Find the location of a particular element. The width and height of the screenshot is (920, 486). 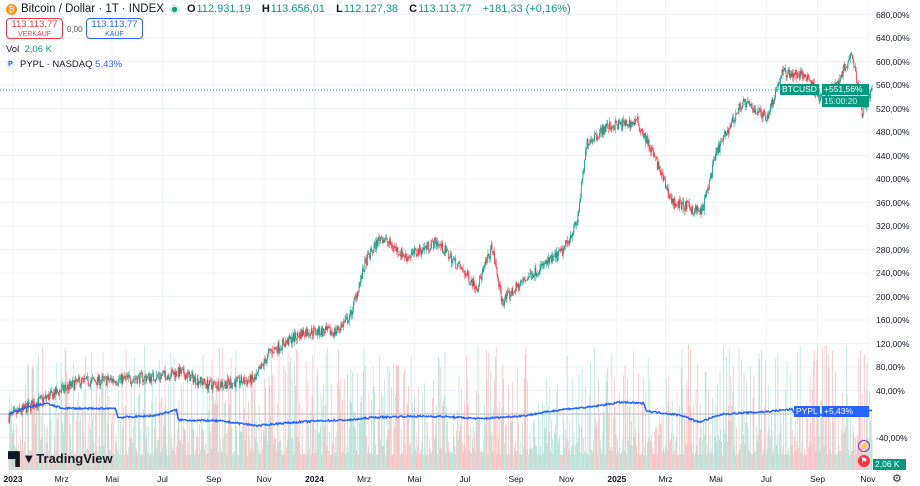

compare-legend: P PYPL · NASDAQ 5,43% is located at coordinates (64, 64).